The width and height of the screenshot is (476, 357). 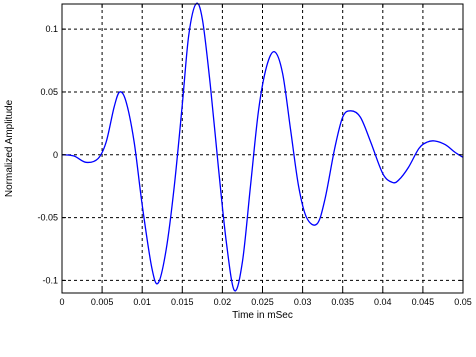 What do you see at coordinates (55, 155) in the screenshot?
I see `y-tick-label: 0` at bounding box center [55, 155].